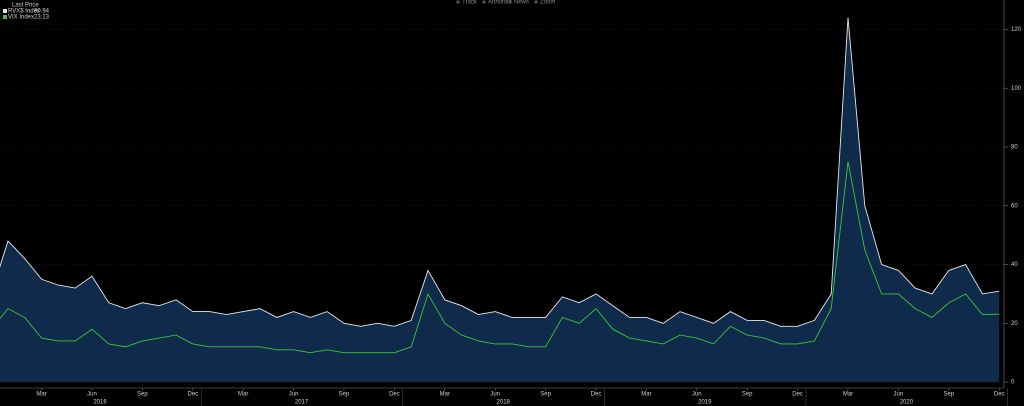 The image size is (1024, 406). What do you see at coordinates (100, 403) in the screenshot?
I see `year-label: 2016` at bounding box center [100, 403].